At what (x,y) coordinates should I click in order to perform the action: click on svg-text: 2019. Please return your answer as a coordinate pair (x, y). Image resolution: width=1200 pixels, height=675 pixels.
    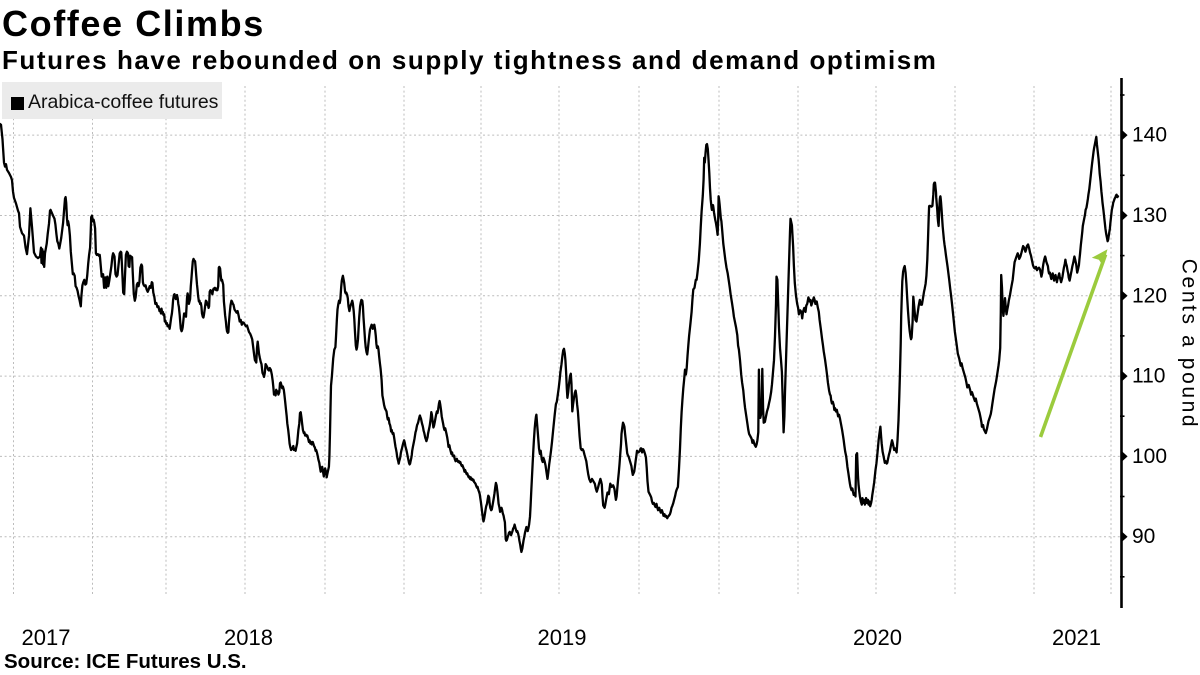
    Looking at the image, I should click on (562, 637).